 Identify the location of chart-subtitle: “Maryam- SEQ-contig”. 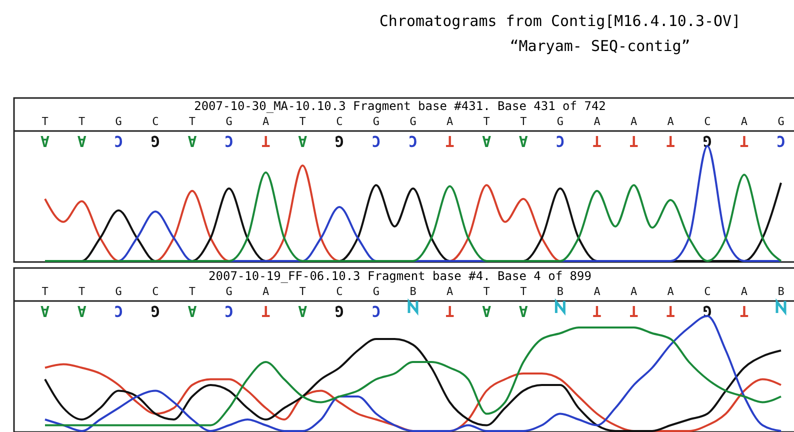
(600, 46).